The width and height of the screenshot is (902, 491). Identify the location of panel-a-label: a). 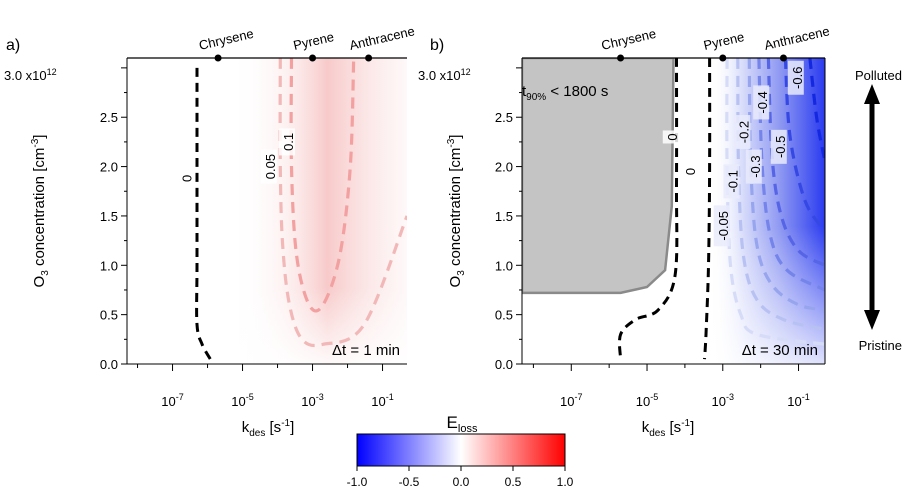
(13, 45).